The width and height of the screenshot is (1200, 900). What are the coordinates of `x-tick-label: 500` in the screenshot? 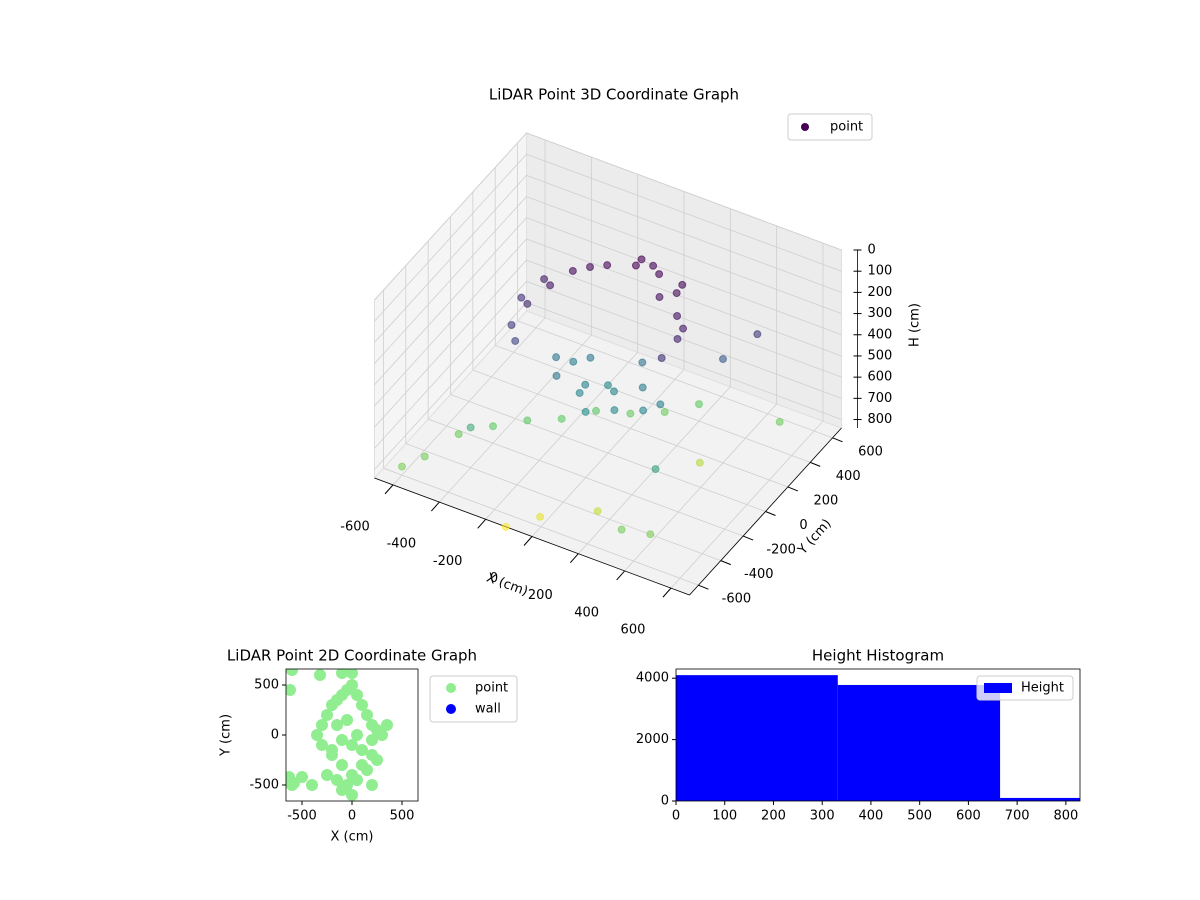 It's located at (919, 816).